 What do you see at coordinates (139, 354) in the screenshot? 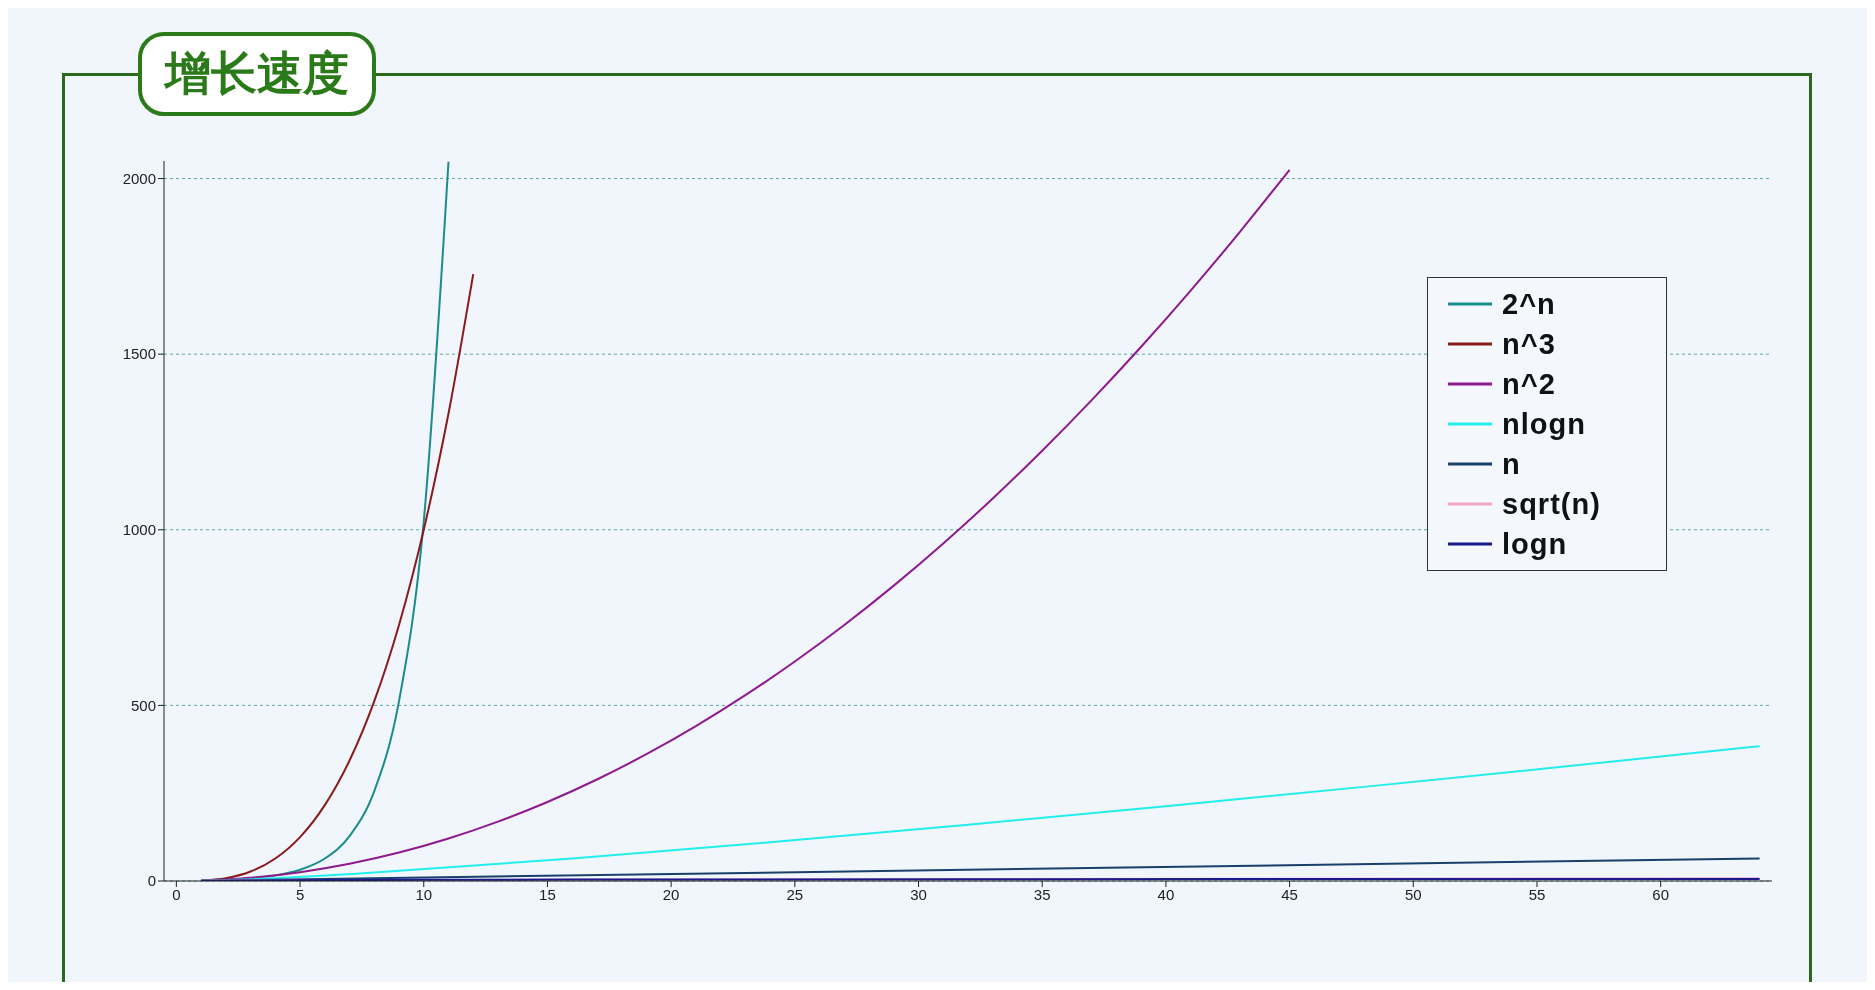
I see `y-tick-label: 1500` at bounding box center [139, 354].